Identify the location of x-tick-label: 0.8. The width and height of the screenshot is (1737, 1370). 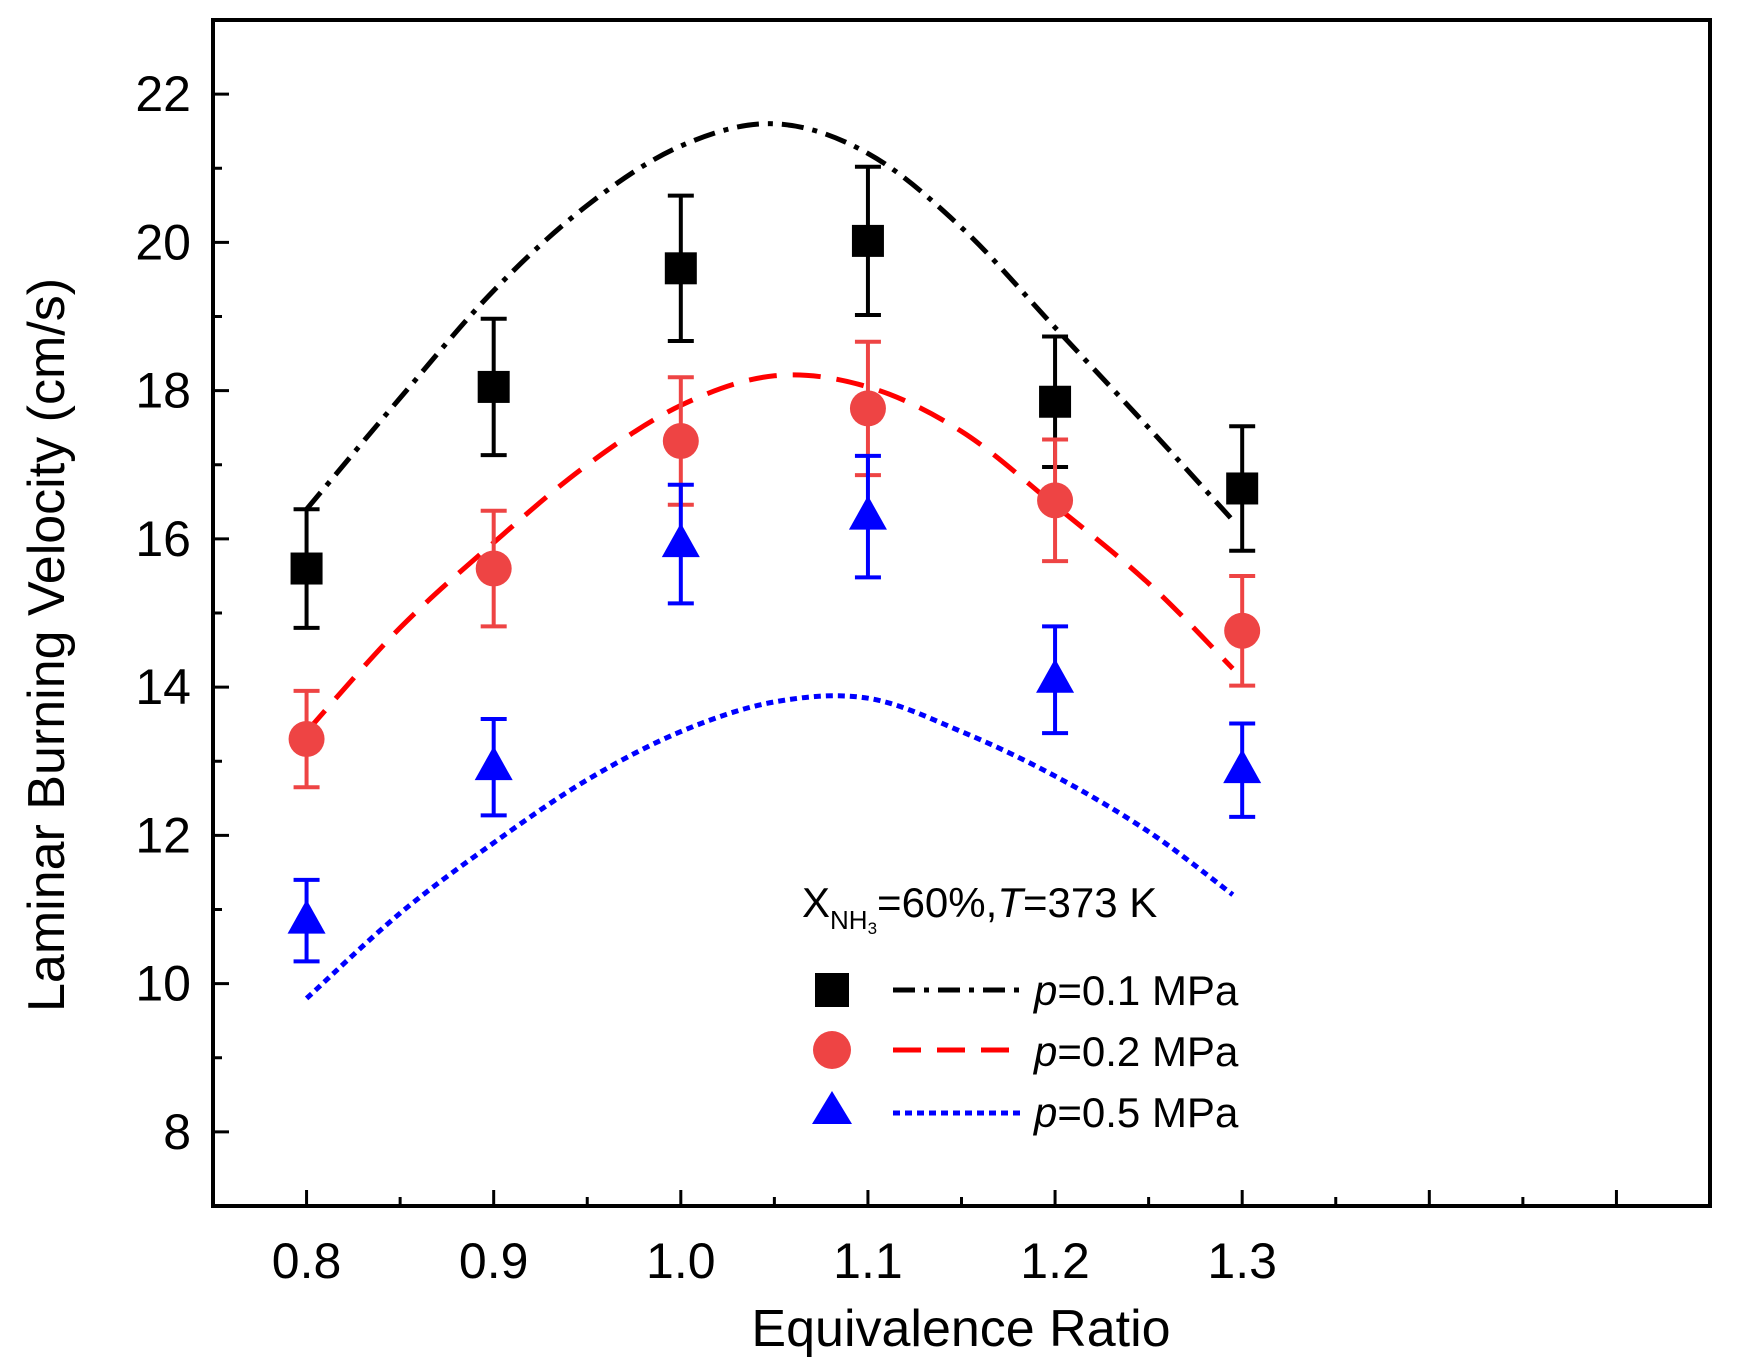
(307, 1261).